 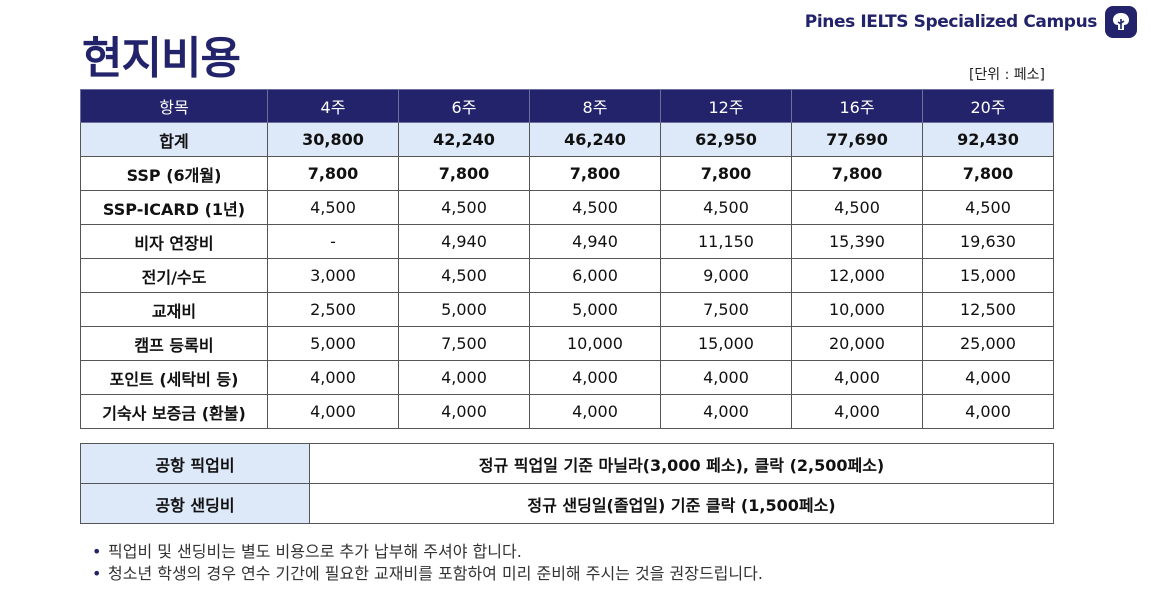 I want to click on table-cell: 92,430, so click(x=988, y=139).